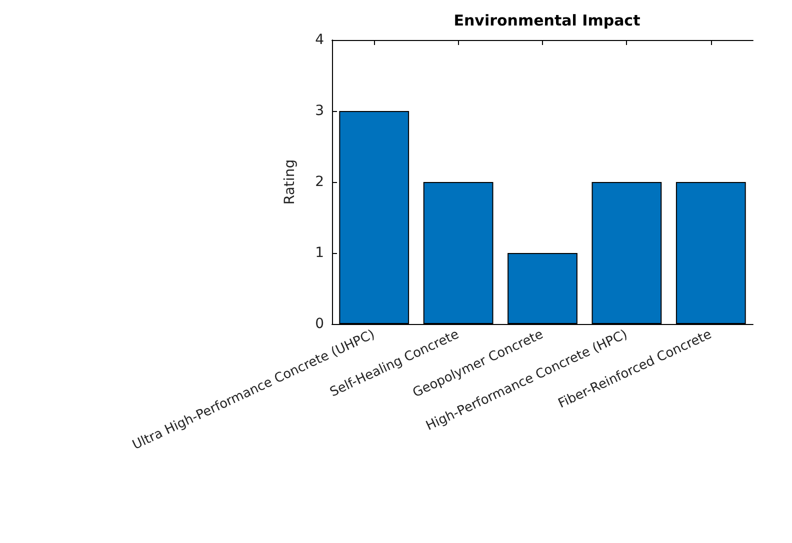 This screenshot has height=543, width=792. What do you see at coordinates (319, 324) in the screenshot?
I see `y-tick-label: 0` at bounding box center [319, 324].